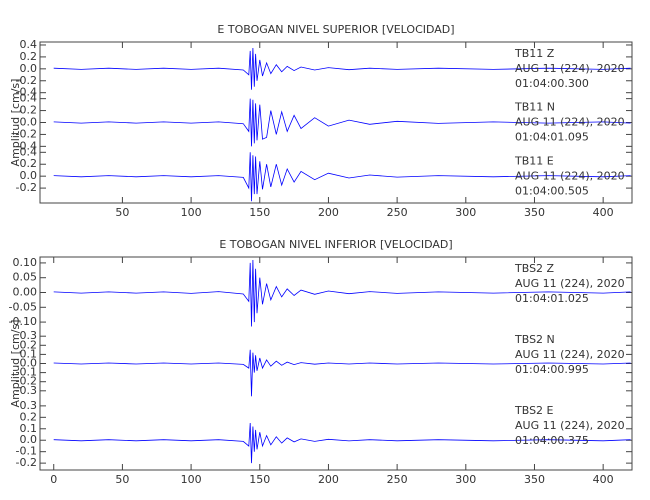 This screenshot has width=650, height=500. Describe the element at coordinates (335, 244) in the screenshot. I see `panel-title: E TOBOGAN NIVEL INFERIOR [VELOCIDAD]` at that location.